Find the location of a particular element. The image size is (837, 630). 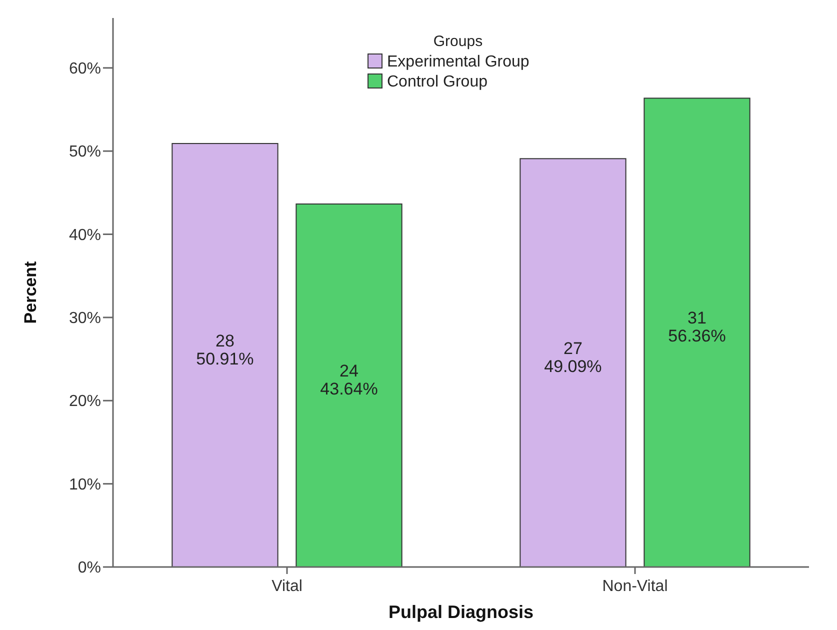

y-tick-label: 0% is located at coordinates (89, 568).